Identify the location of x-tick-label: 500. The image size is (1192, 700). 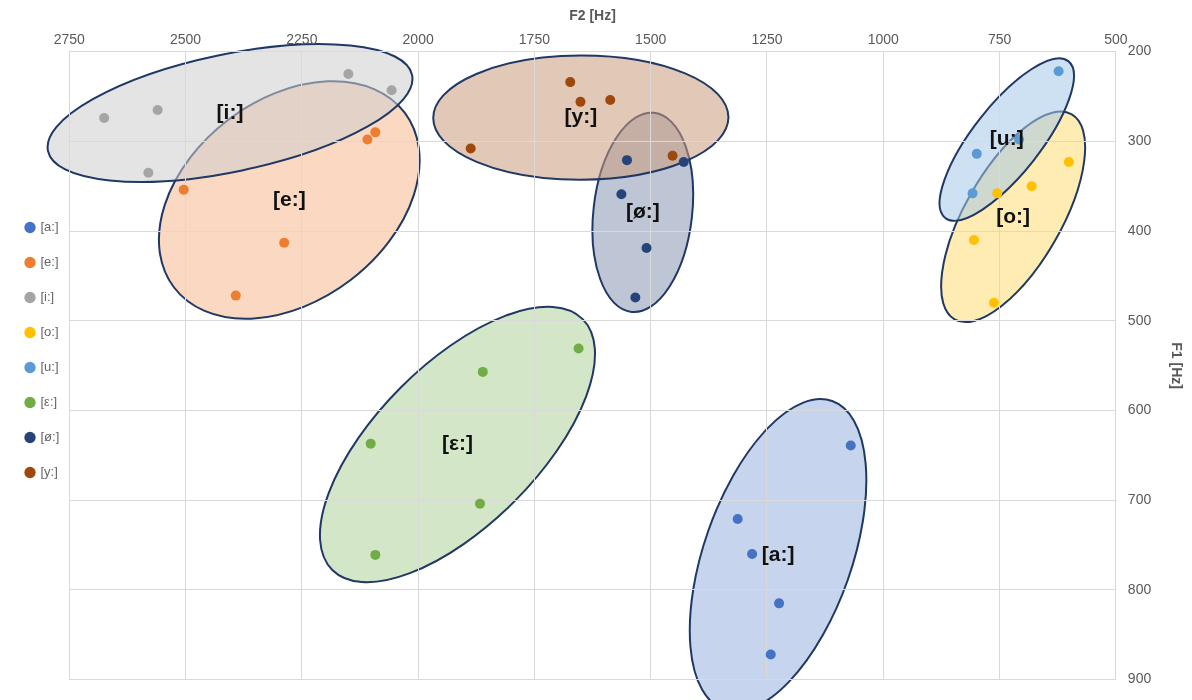
(1116, 39).